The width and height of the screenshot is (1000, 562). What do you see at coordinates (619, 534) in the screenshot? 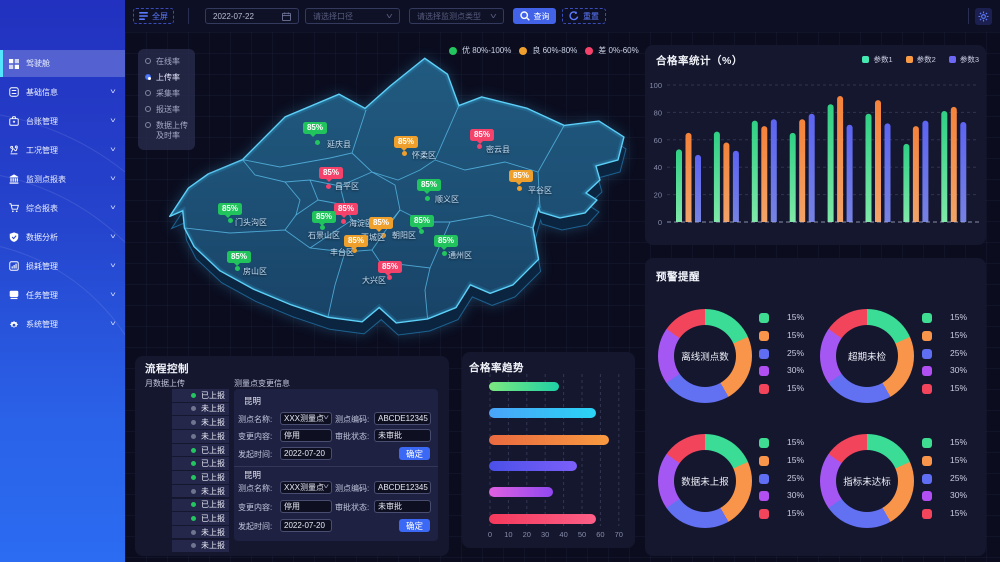
I see `svg-text: 70` at bounding box center [619, 534].